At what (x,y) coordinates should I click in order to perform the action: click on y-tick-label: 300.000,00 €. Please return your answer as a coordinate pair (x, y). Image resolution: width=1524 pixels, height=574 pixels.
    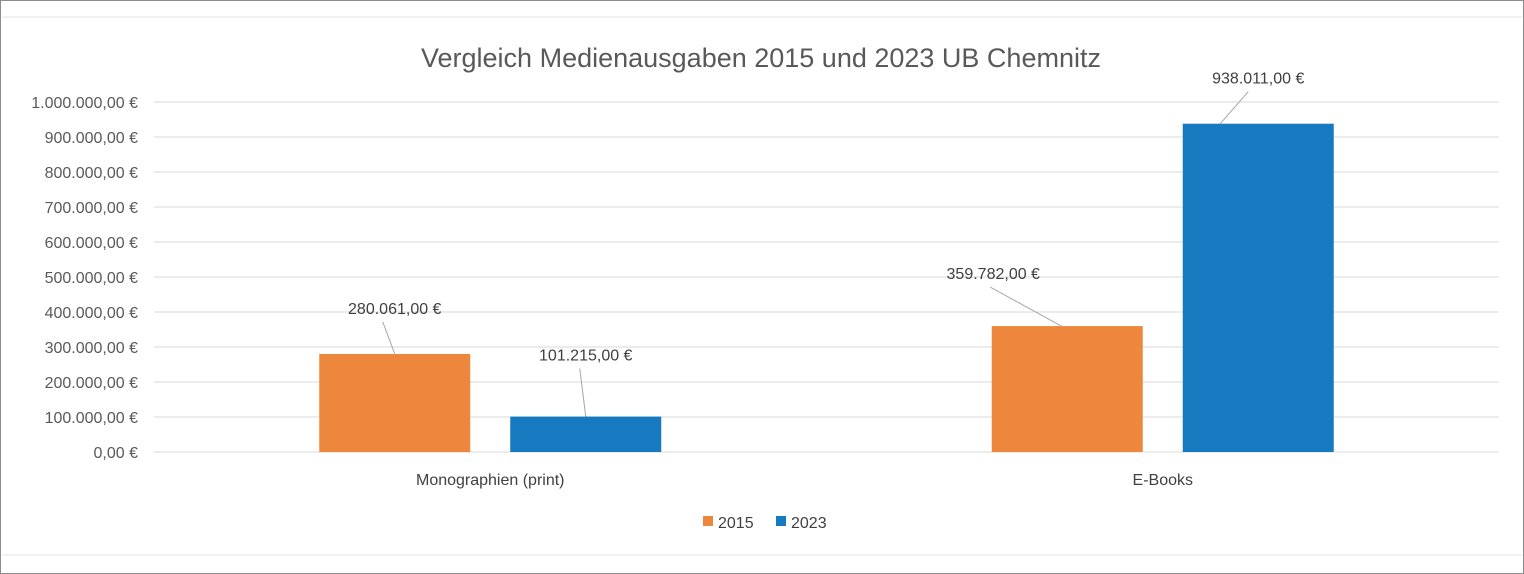
    Looking at the image, I should click on (92, 348).